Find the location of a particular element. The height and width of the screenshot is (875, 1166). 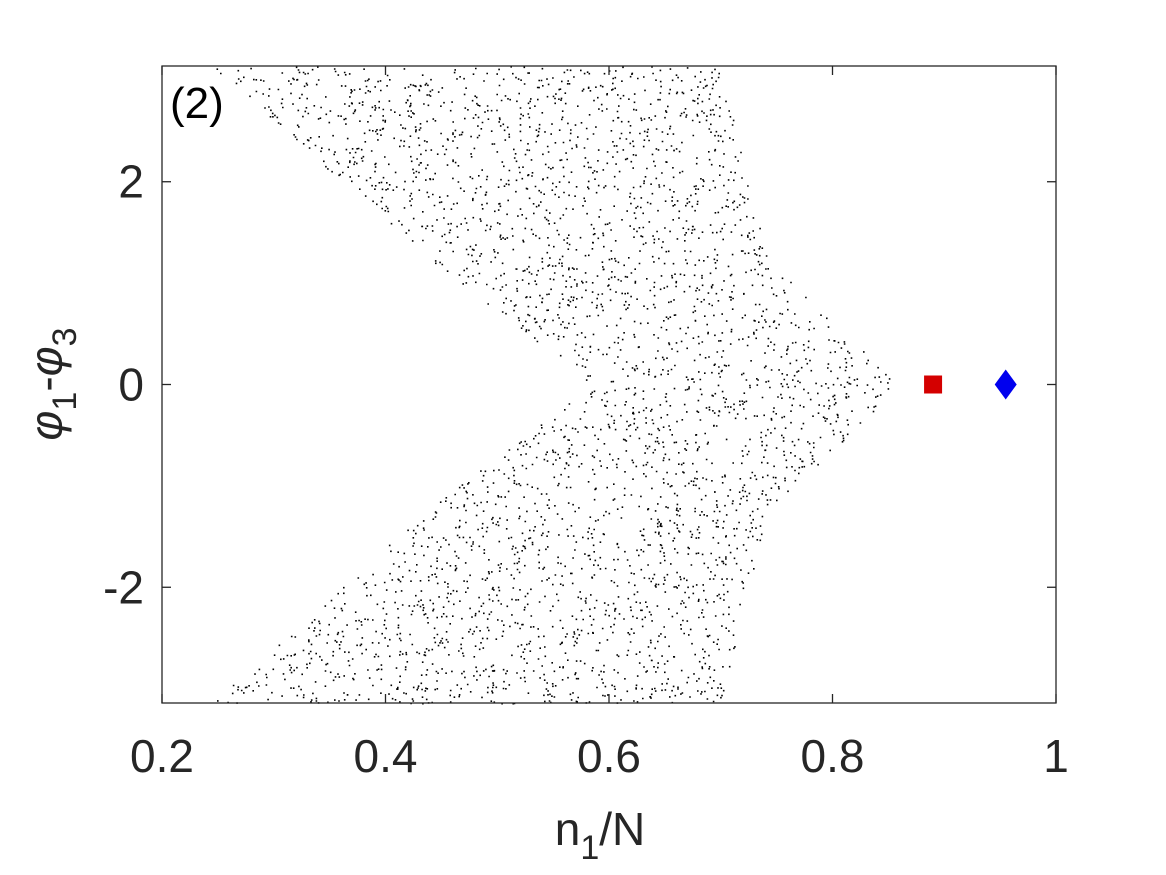

diamond-marker is located at coordinates (1005, 384).